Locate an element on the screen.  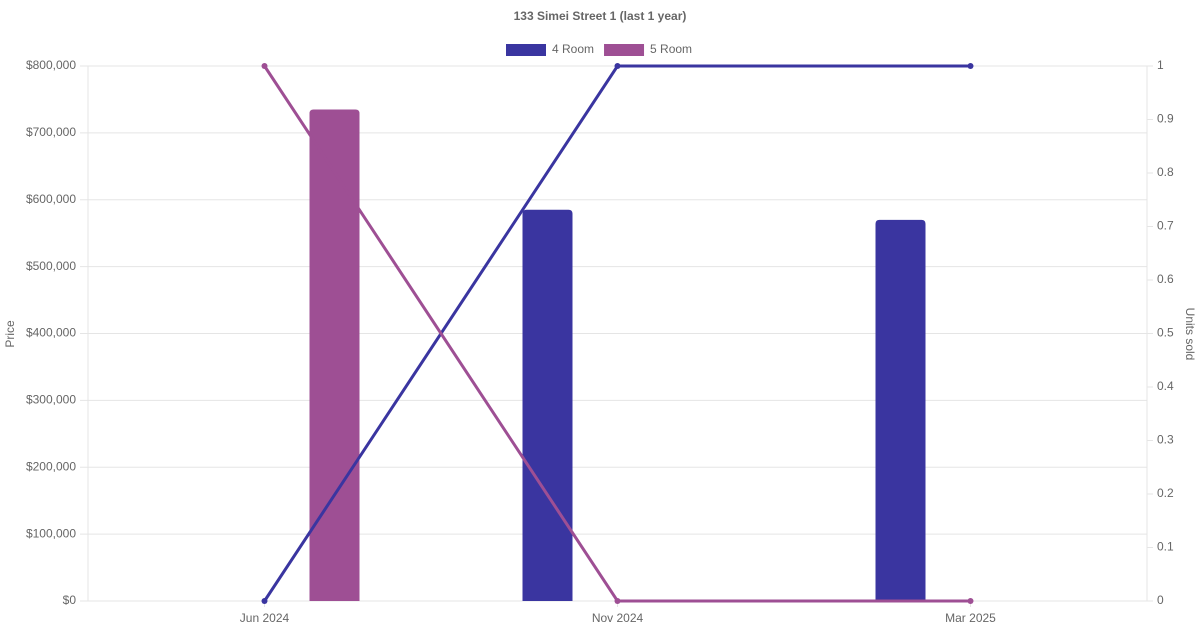
y-tick-label: $100,000 is located at coordinates (51, 533).